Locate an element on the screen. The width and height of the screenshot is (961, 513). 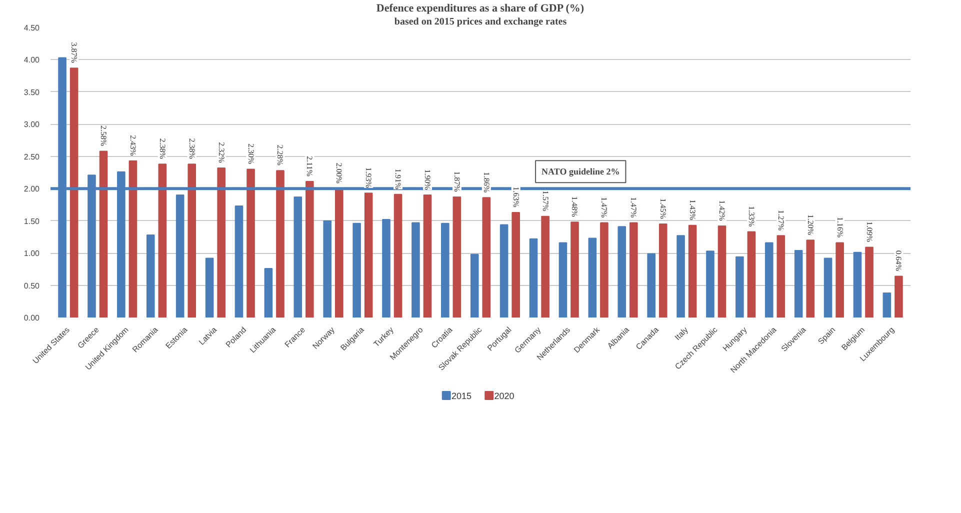
data-label: 1.91% is located at coordinates (398, 179).